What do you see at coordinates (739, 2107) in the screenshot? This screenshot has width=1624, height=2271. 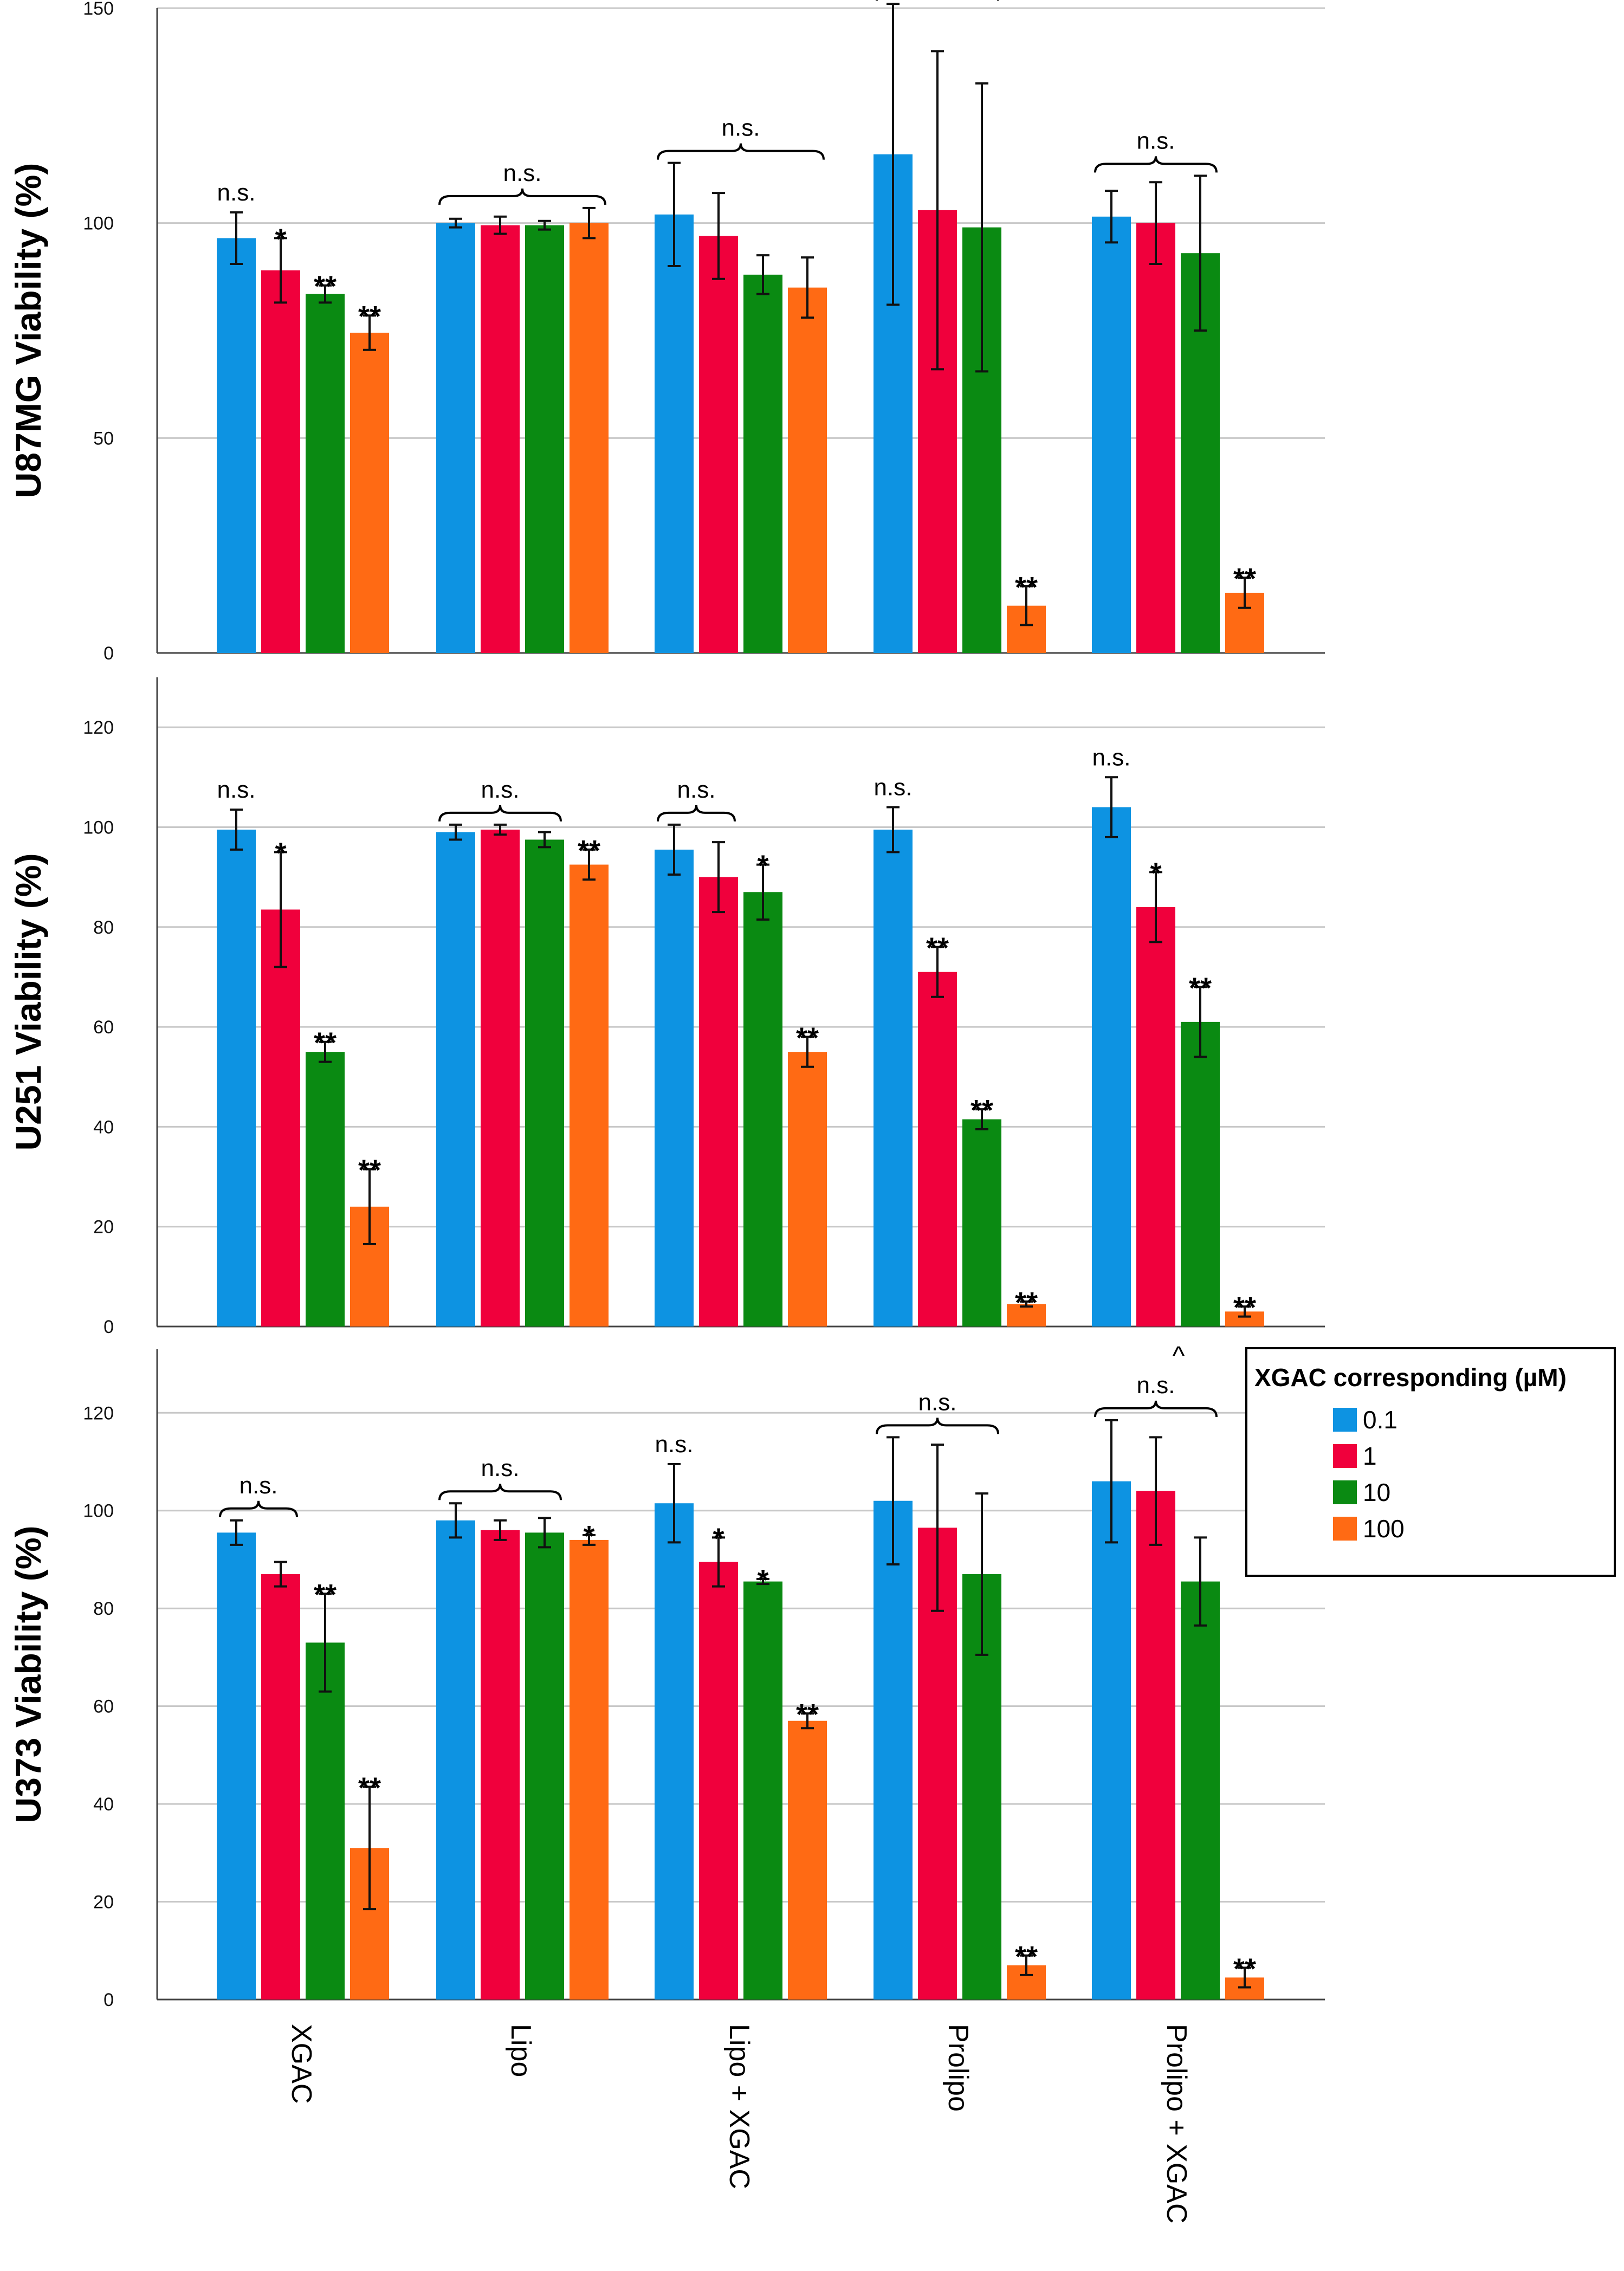 I see `category-label: Lipo + XGAC` at bounding box center [739, 2107].